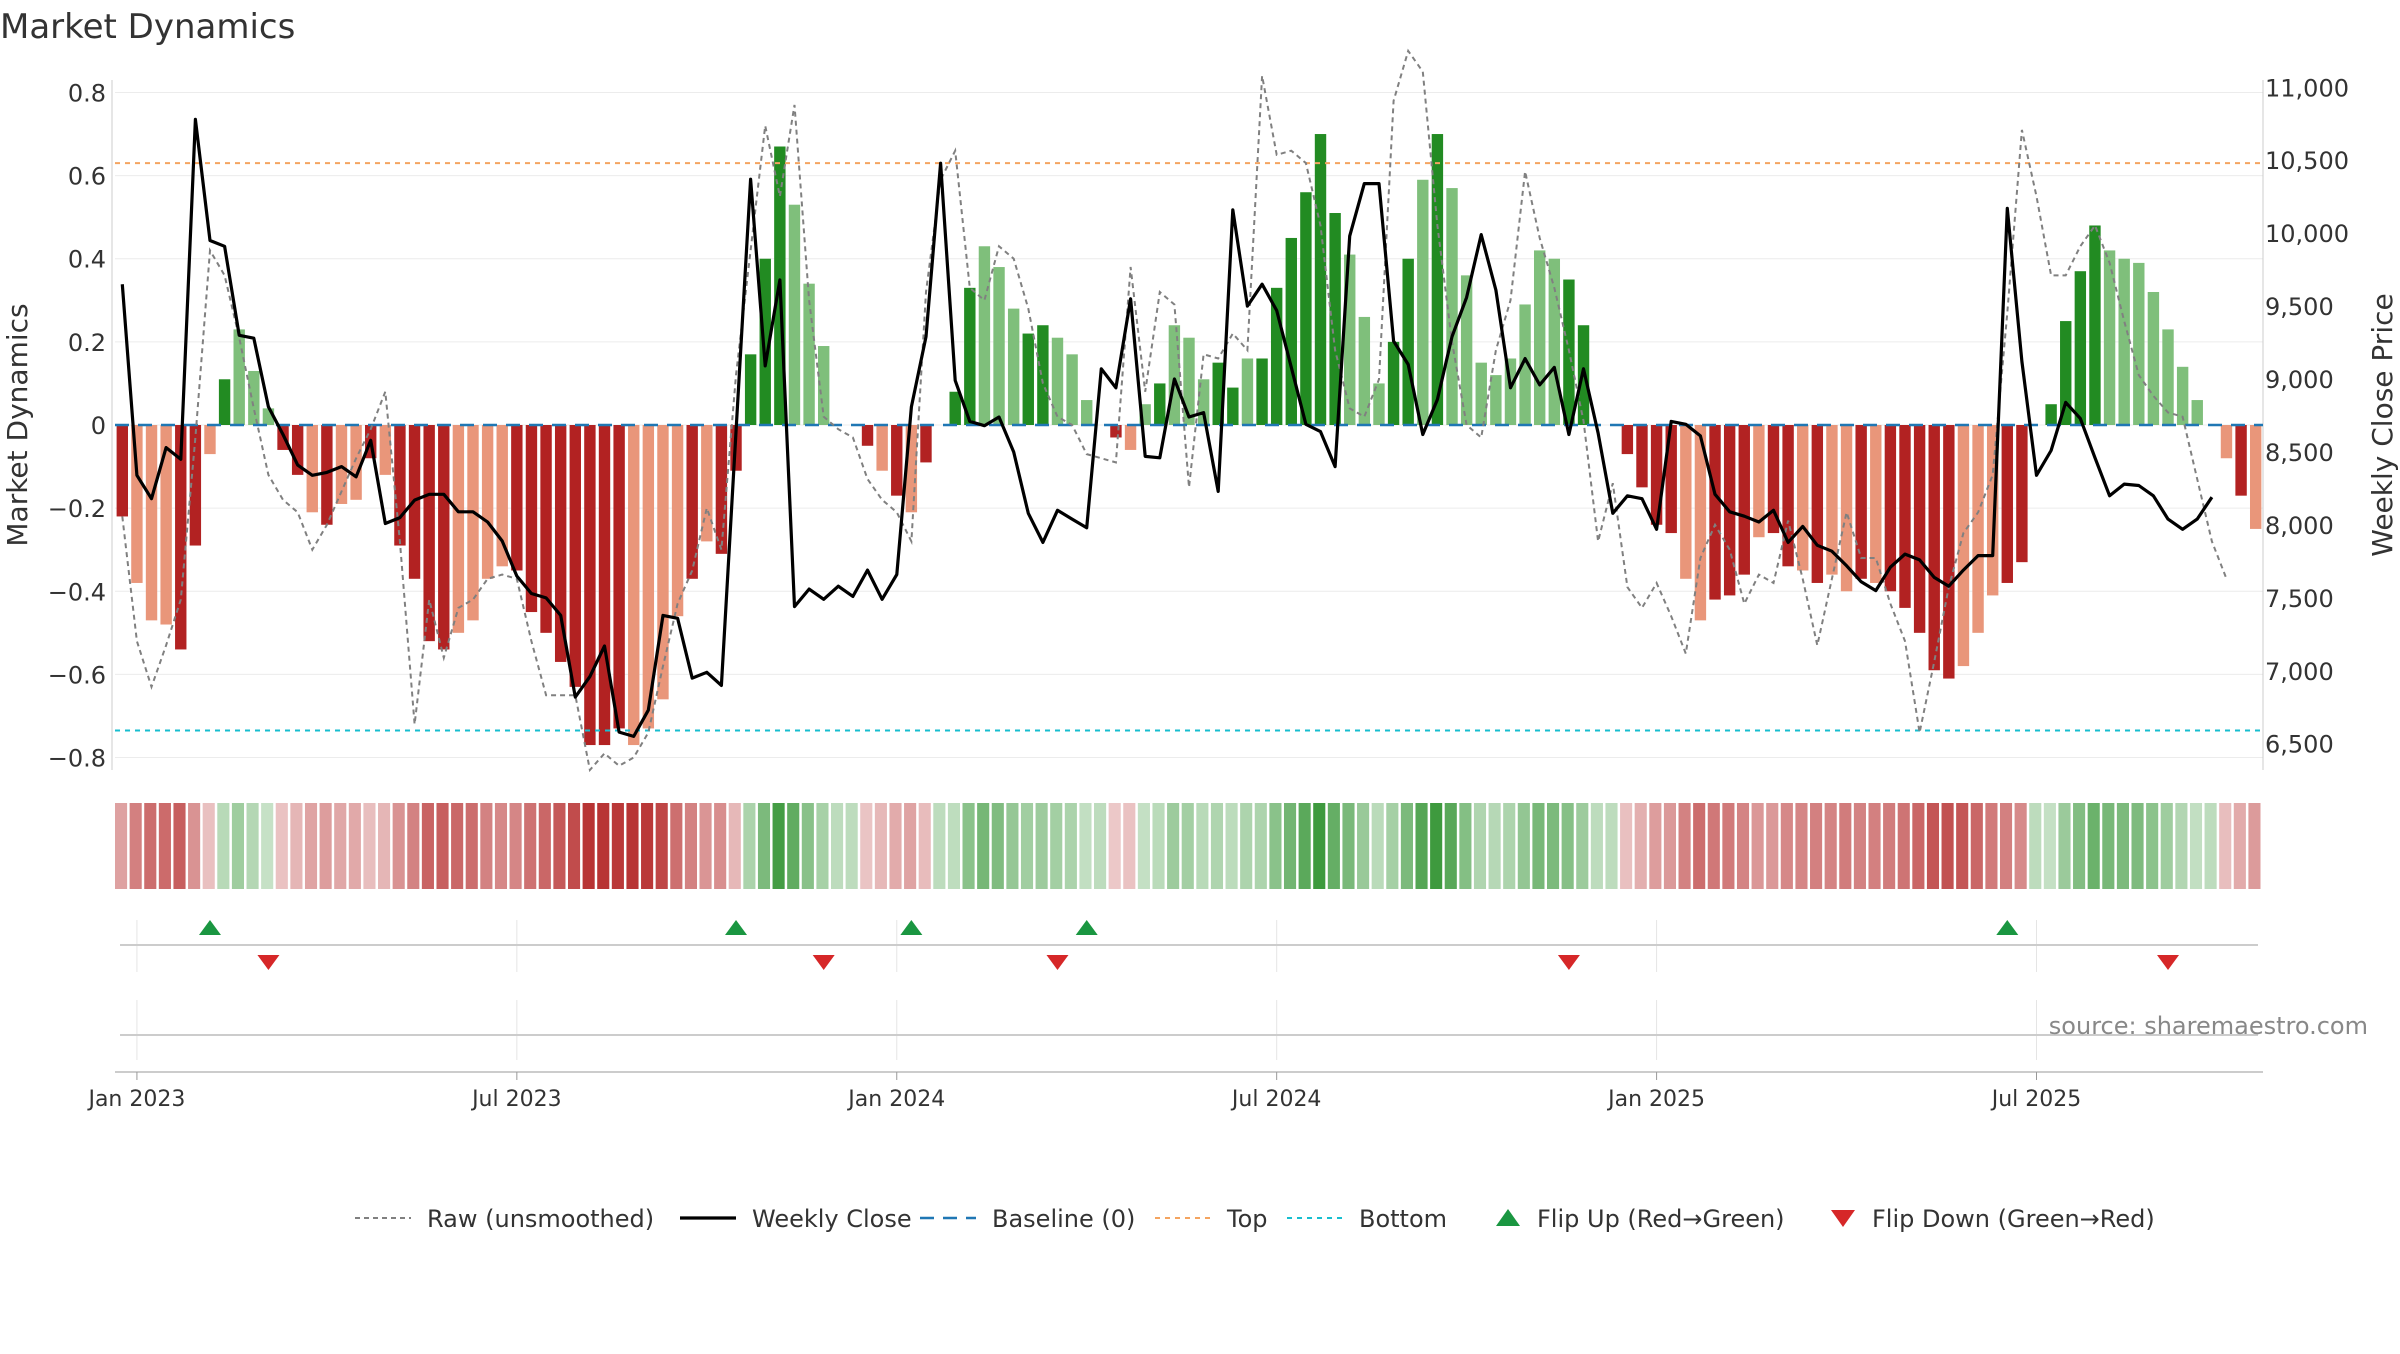 This screenshot has width=2400, height=1354. Describe the element at coordinates (98, 426) in the screenshot. I see `y-tick-label: 0` at that location.